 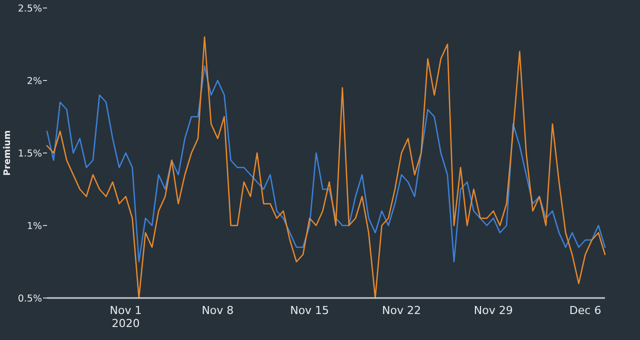 I want to click on x-tick-label: Nov 15, so click(x=310, y=310).